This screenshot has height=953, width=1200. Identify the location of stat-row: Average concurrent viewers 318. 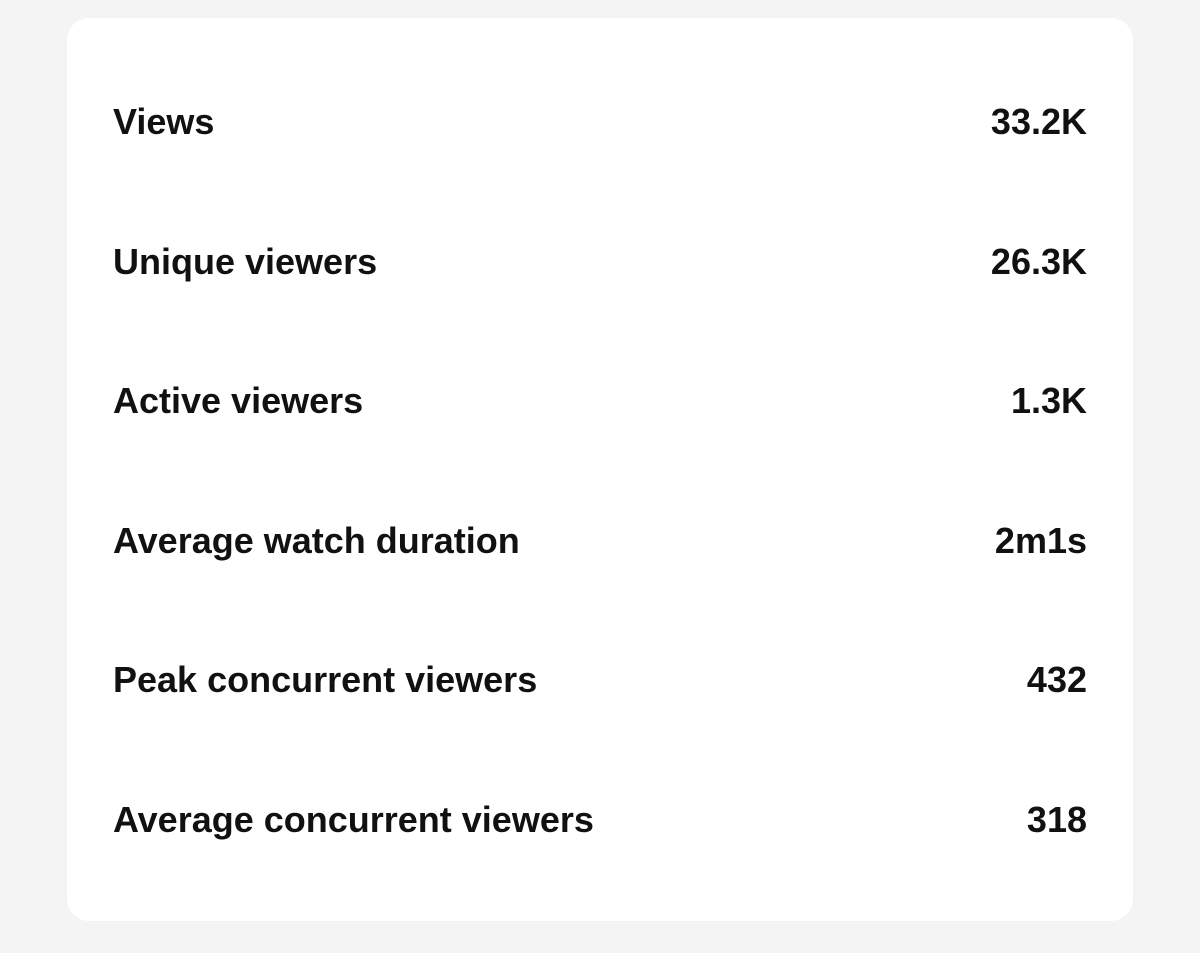
(600, 820).